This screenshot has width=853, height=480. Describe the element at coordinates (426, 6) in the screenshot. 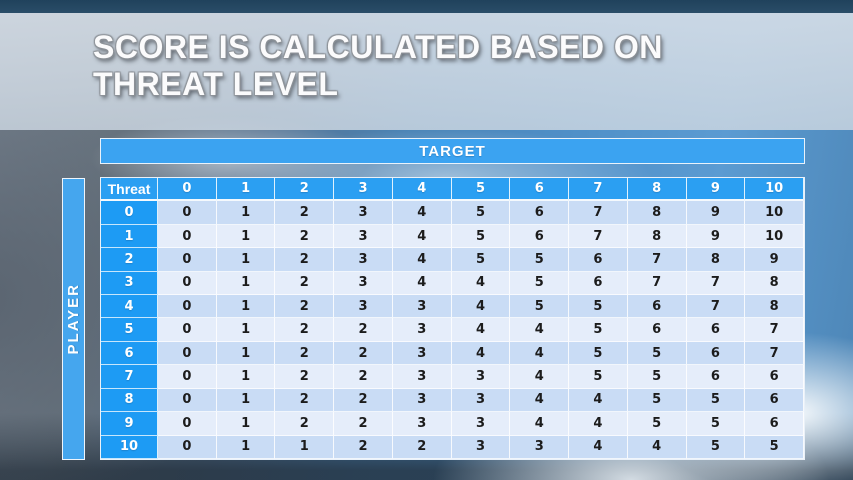

I see `top-sky-strip` at that location.